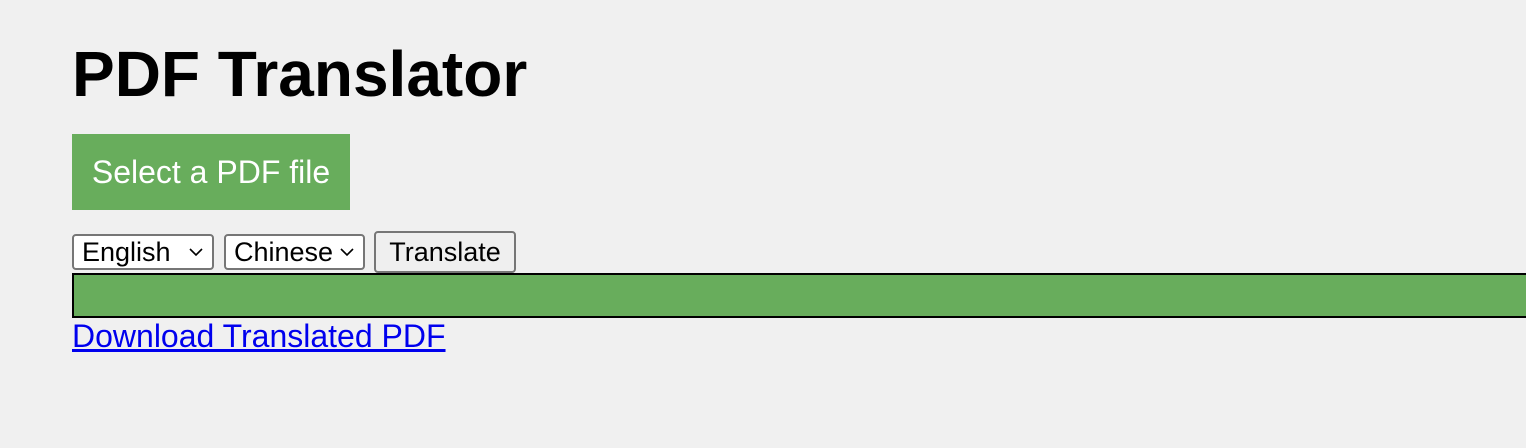 Image resolution: width=1526 pixels, height=448 pixels. I want to click on translate-label: Translate, so click(445, 251).